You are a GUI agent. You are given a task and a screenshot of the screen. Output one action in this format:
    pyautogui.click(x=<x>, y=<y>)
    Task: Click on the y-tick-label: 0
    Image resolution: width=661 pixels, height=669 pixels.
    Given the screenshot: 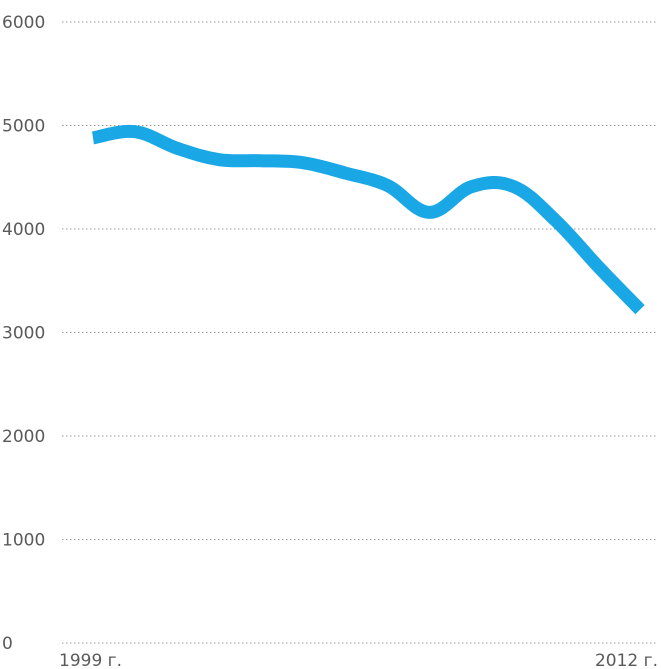 What is the action you would take?
    pyautogui.click(x=7, y=644)
    